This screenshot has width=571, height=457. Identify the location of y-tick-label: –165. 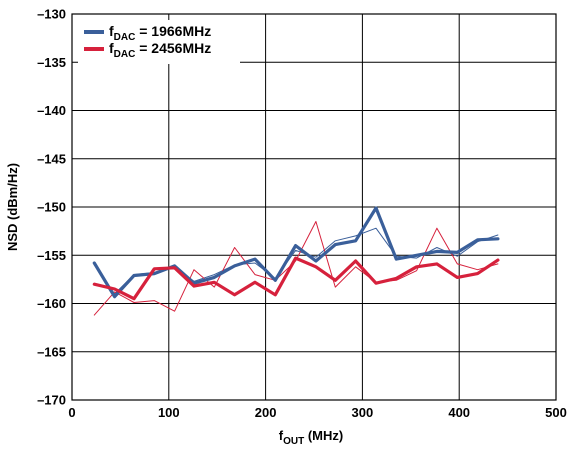
(51, 351).